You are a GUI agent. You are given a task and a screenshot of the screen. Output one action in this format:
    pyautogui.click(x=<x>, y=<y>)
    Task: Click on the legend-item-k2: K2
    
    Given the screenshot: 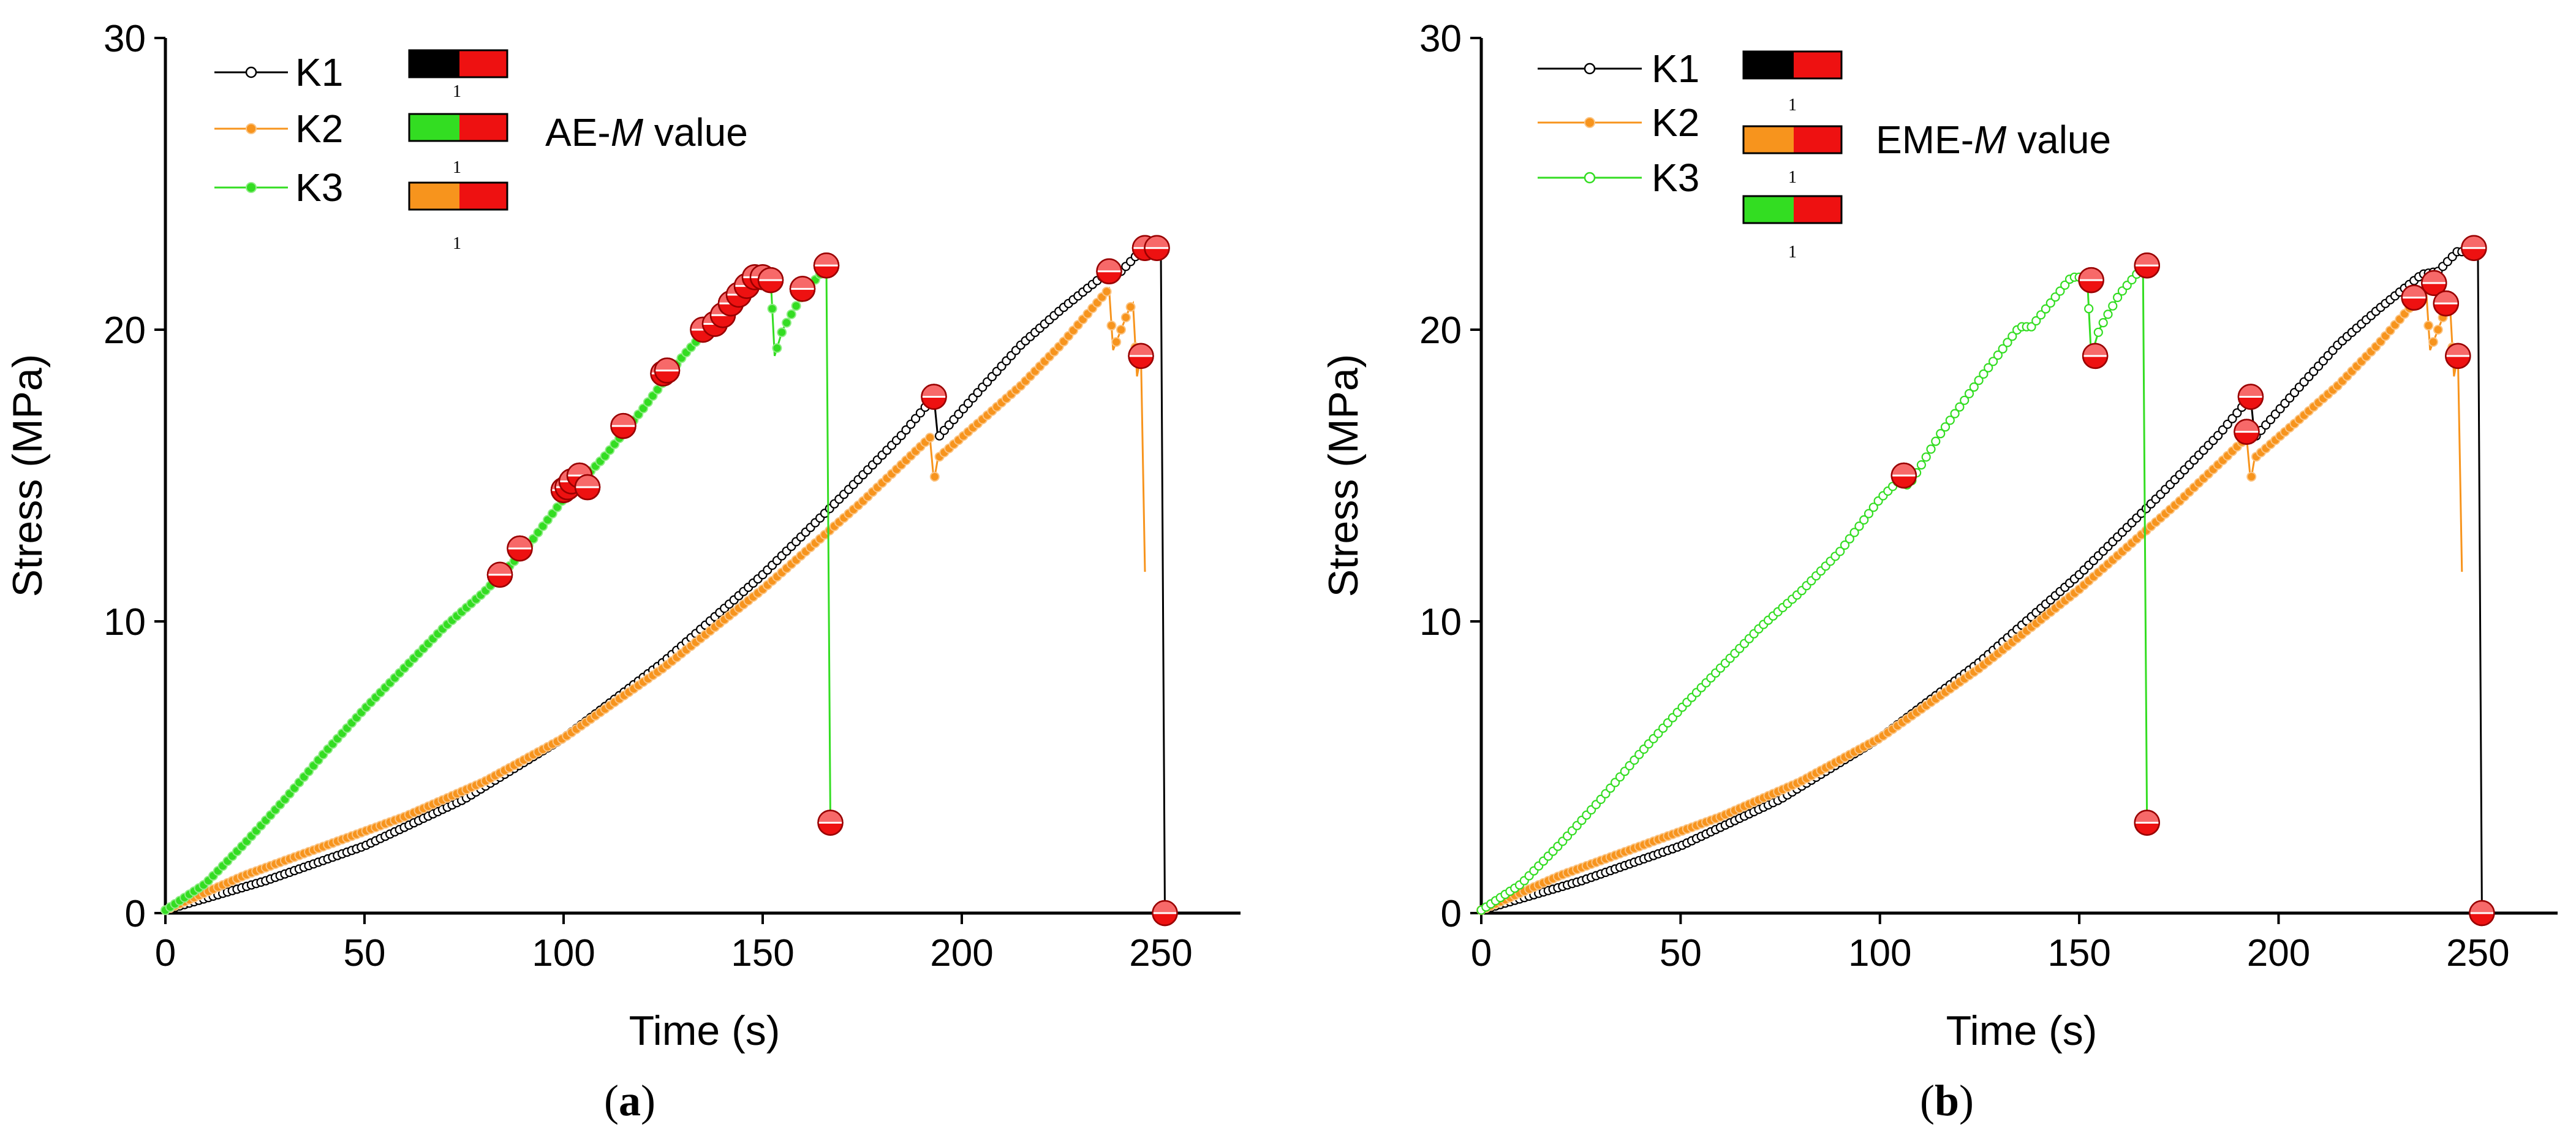 What is the action you would take?
    pyautogui.click(x=278, y=129)
    